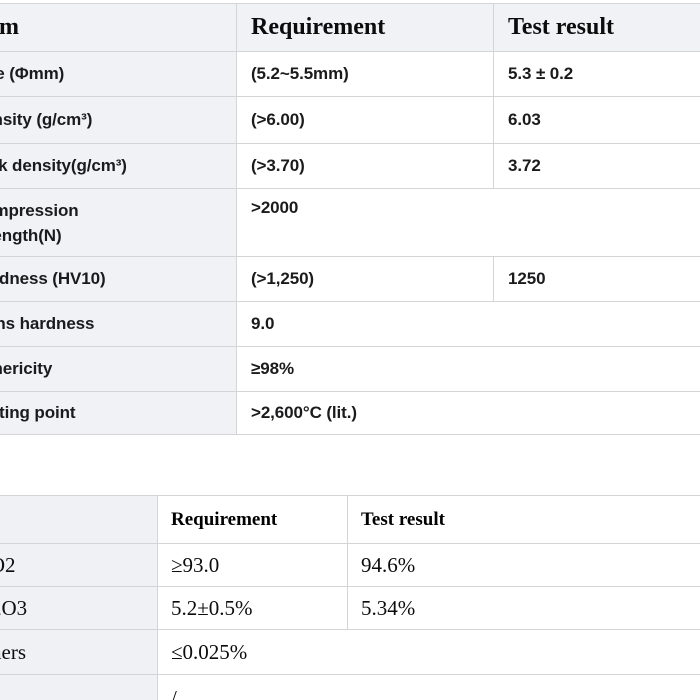 This screenshot has height=700, width=700. I want to click on test-result-cell: 5.3 ± 0.2, so click(596, 74).